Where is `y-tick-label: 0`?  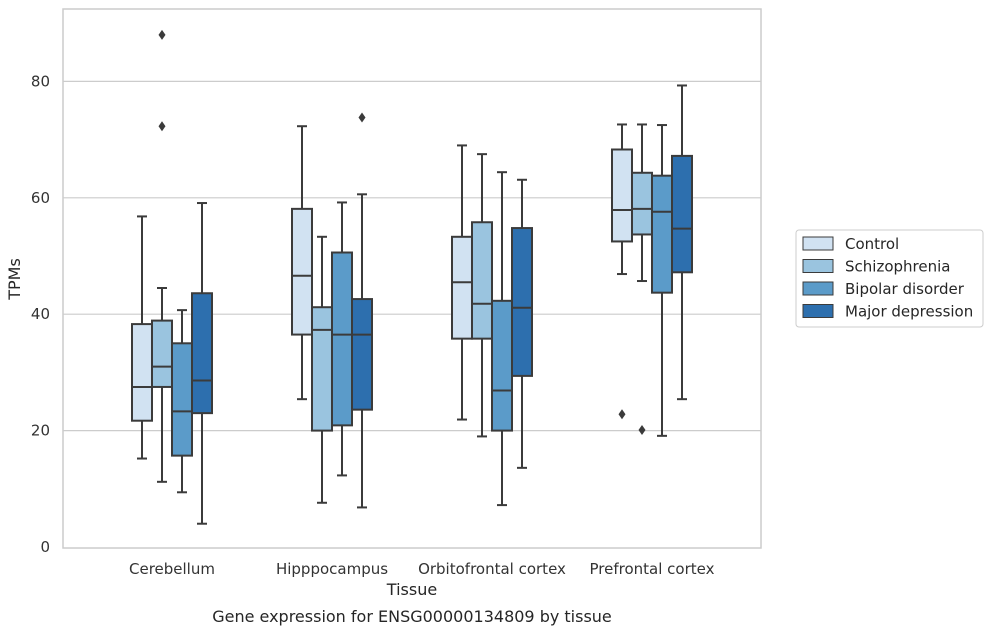 y-tick-label: 0 is located at coordinates (45, 547).